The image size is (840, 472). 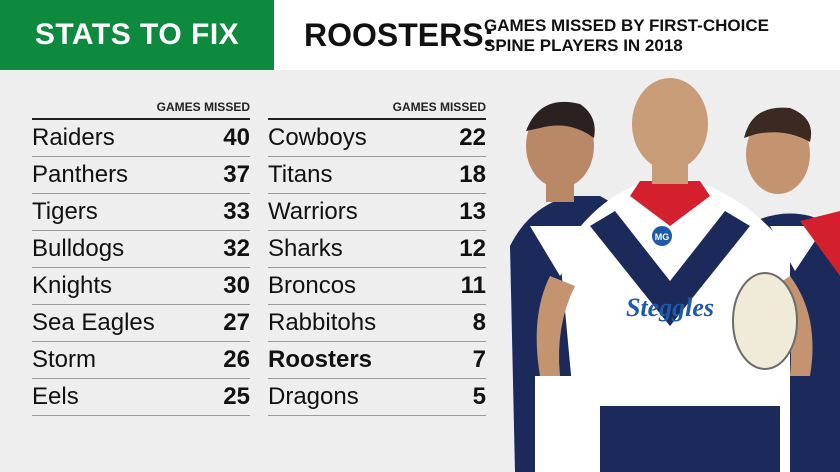 What do you see at coordinates (72, 285) in the screenshot?
I see `team-name: Knights` at bounding box center [72, 285].